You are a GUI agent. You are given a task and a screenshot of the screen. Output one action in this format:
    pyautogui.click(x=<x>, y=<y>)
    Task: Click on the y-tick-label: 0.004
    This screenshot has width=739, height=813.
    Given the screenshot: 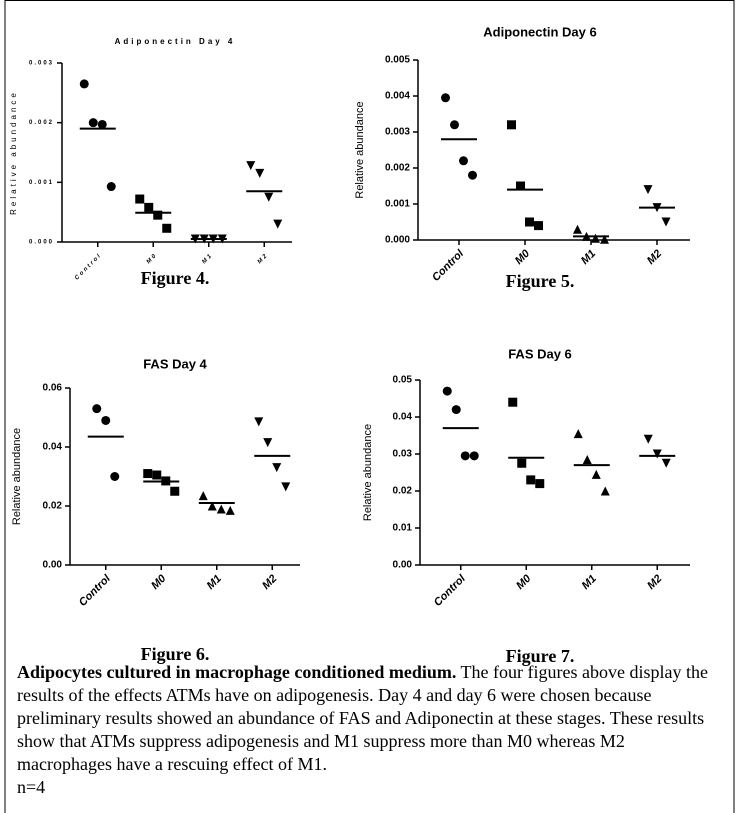 What is the action you would take?
    pyautogui.click(x=397, y=96)
    